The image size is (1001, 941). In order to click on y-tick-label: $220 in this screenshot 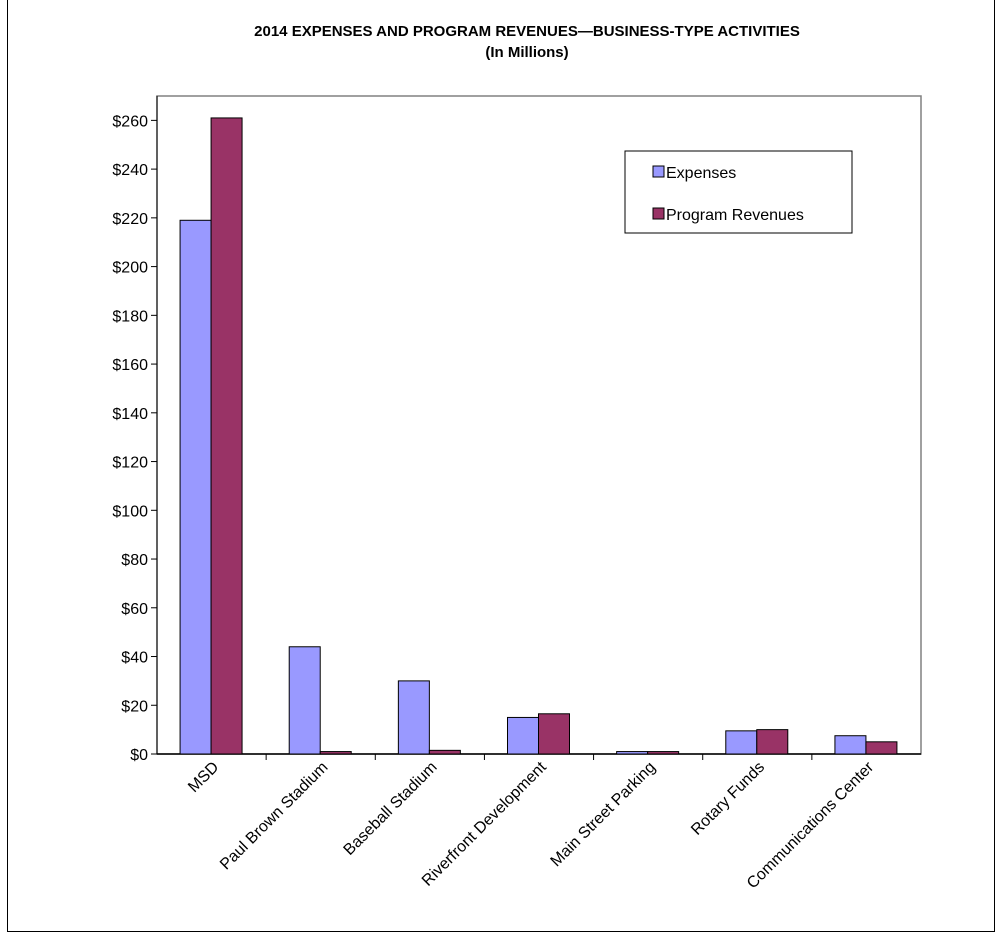, I will do `click(130, 219)`.